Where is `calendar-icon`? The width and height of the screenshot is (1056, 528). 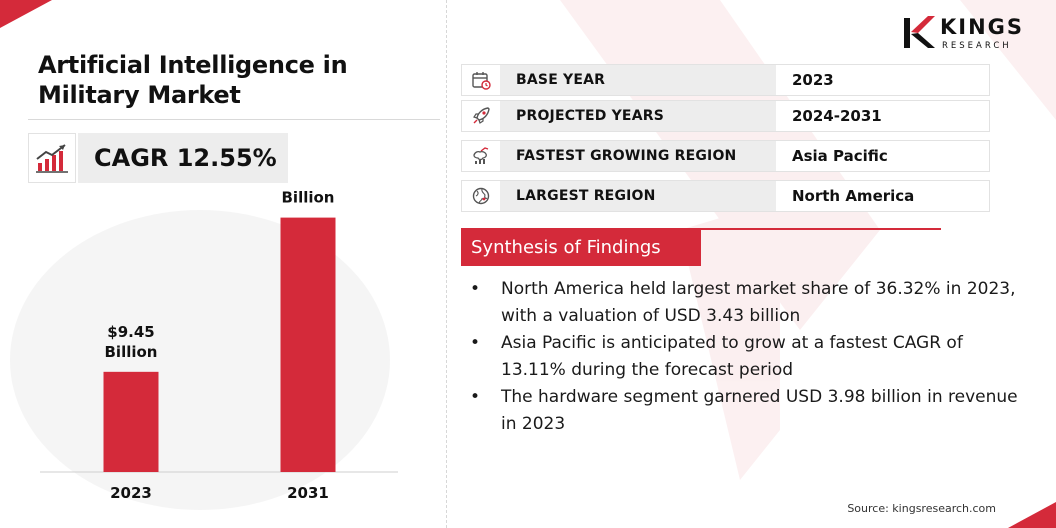
calendar-icon is located at coordinates (481, 80).